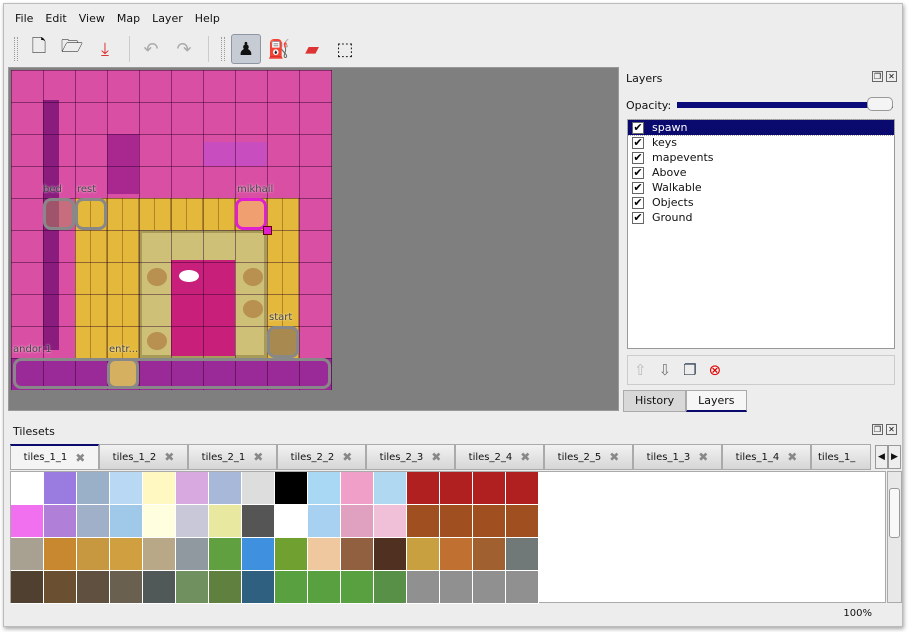 This screenshot has width=909, height=632. What do you see at coordinates (207, 18) in the screenshot?
I see `menu-help: Help` at bounding box center [207, 18].